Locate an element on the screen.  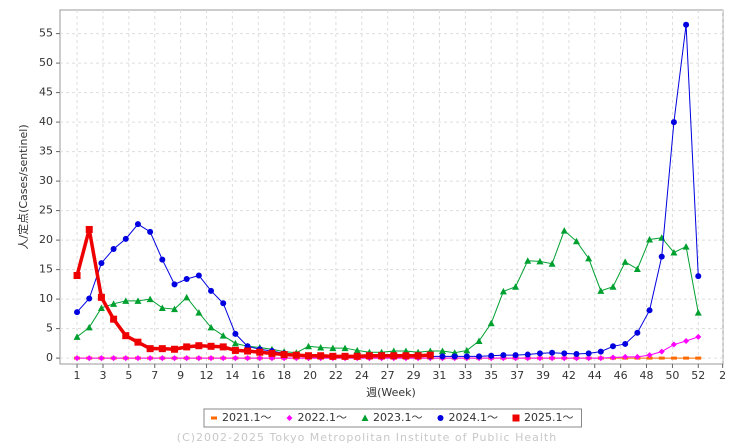
y-axis-label: 人/定点(Cases/sentinel) is located at coordinates (23, 186).